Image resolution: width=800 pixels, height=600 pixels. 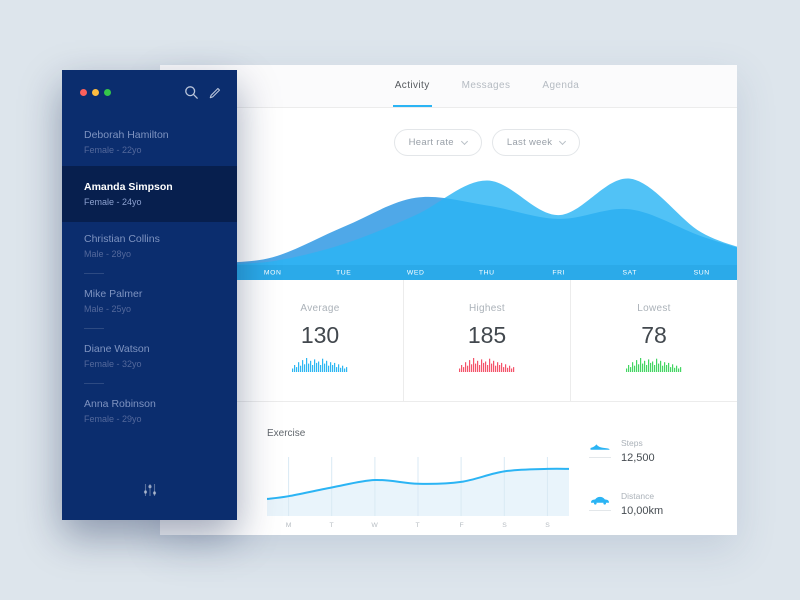 What do you see at coordinates (648, 479) in the screenshot?
I see `activity-metrics: Steps 12,500 Distance 10,00km` at bounding box center [648, 479].